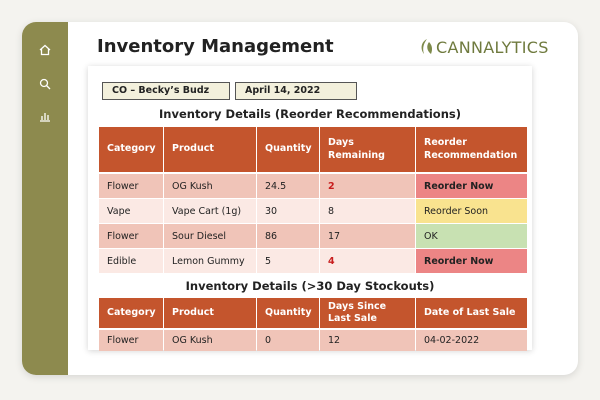 This screenshot has height=400, width=600. Describe the element at coordinates (215, 46) in the screenshot. I see `page-title: Inventory Management` at that location.